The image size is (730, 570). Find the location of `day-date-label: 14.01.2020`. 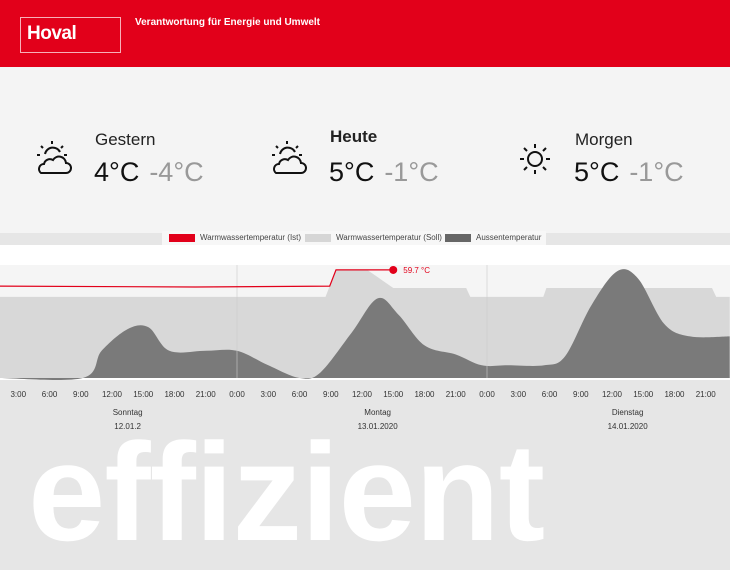

day-date-label: 14.01.2020 is located at coordinates (627, 426).